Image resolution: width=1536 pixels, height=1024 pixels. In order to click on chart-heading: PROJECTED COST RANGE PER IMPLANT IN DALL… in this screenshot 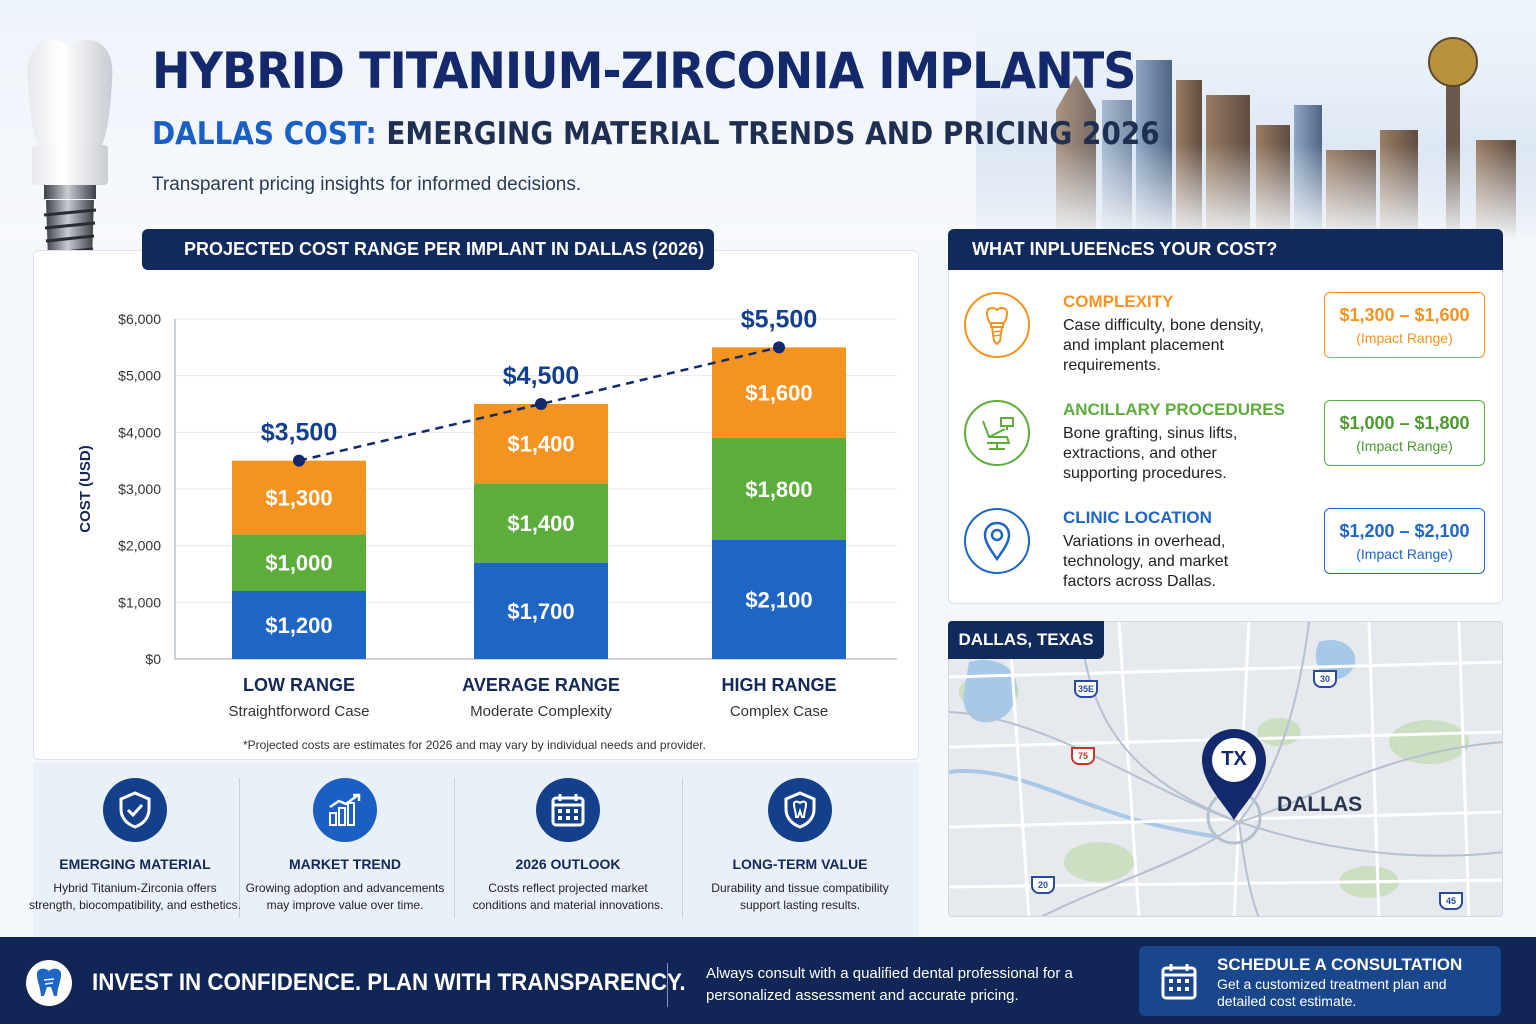, I will do `click(428, 249)`.